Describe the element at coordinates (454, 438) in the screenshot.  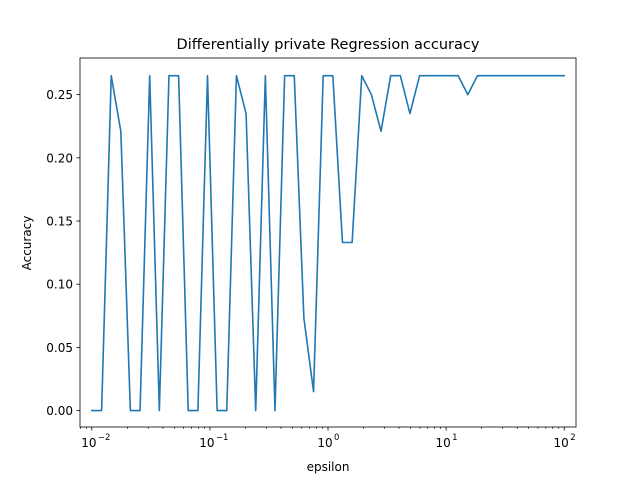
I see `x-tick-exponent: 1` at that location.